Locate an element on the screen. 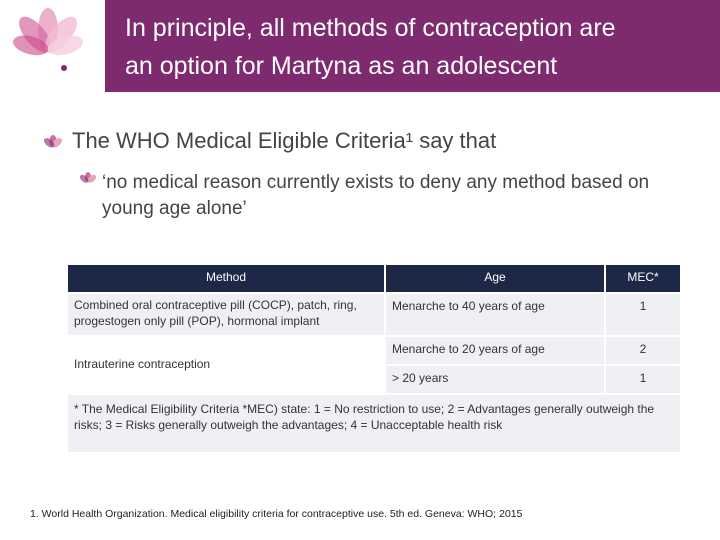 The width and height of the screenshot is (720, 540). table-header: MEC* is located at coordinates (643, 278).